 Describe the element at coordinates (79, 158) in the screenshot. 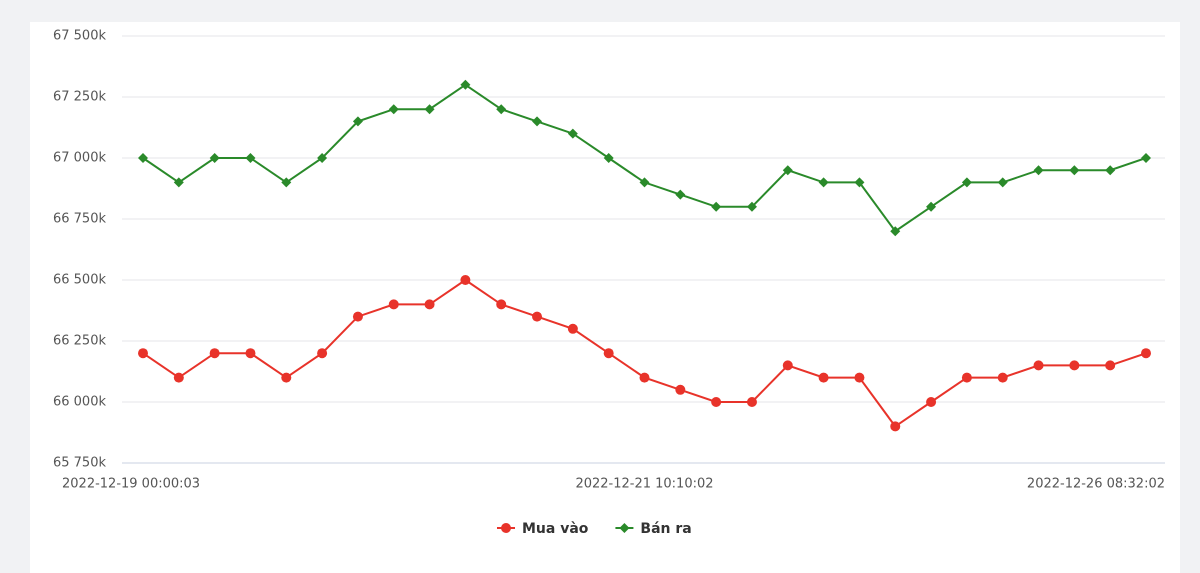

I see `y-tick-label: 67 000k` at that location.